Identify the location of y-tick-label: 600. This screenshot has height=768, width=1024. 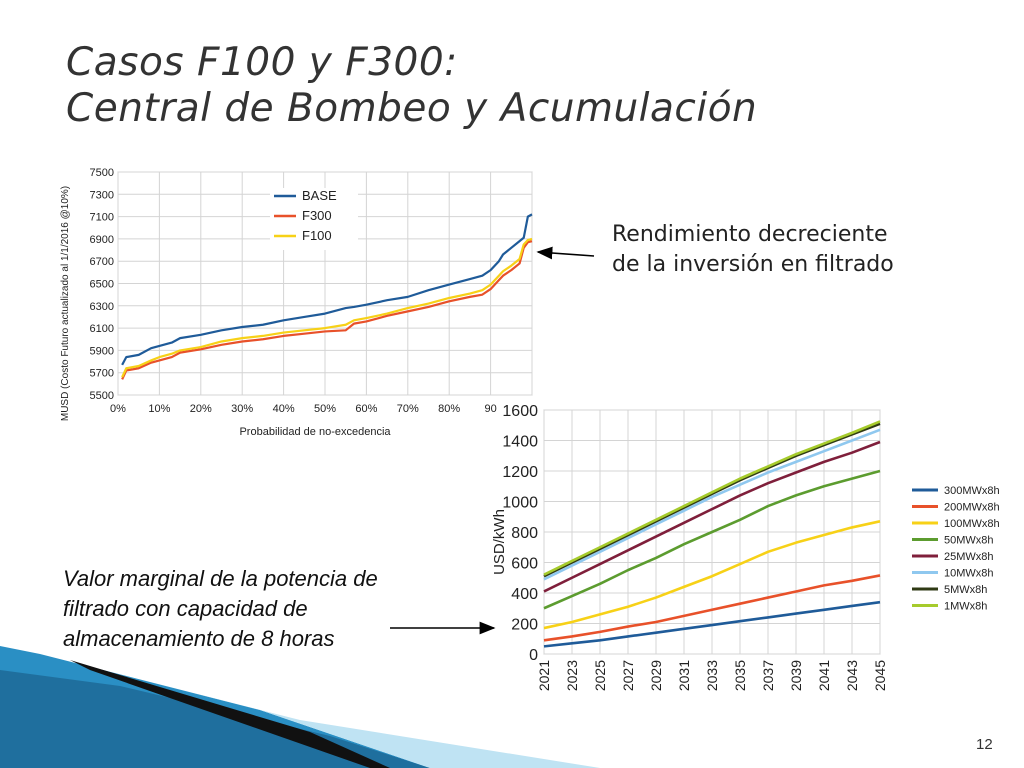
(524, 564).